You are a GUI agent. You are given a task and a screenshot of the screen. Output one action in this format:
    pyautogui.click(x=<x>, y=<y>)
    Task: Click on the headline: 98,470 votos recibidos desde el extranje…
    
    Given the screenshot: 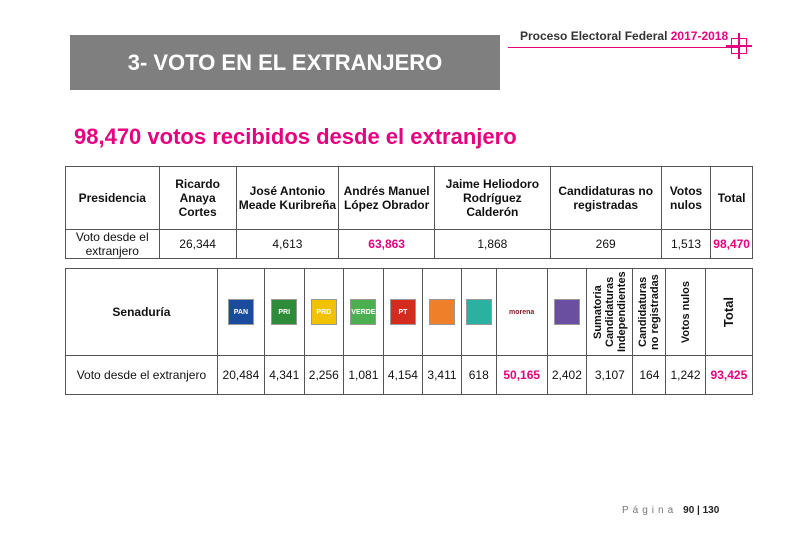 What is the action you would take?
    pyautogui.click(x=295, y=136)
    